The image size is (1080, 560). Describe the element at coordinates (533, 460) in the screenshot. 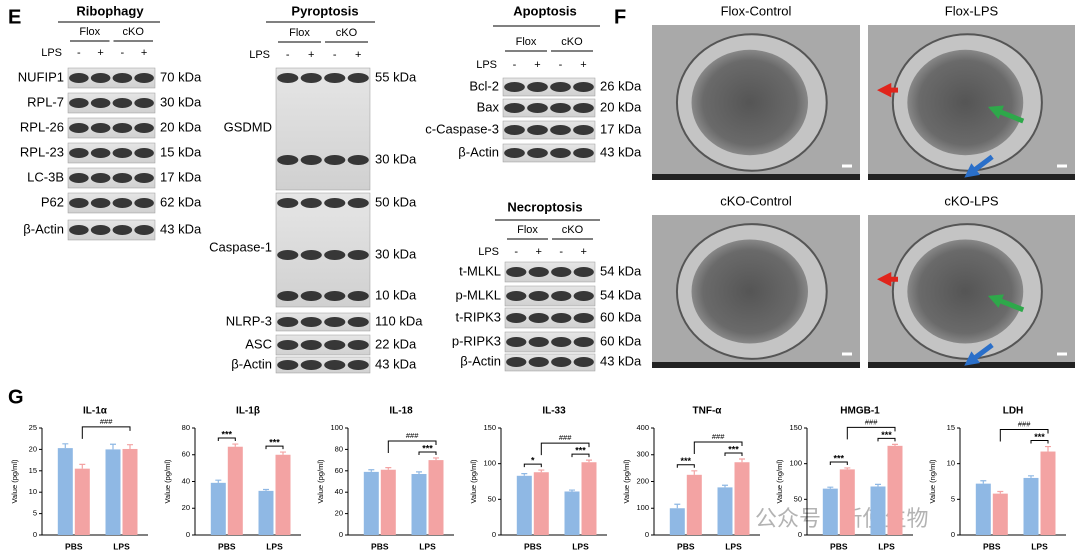

I see `sig-label: *` at that location.